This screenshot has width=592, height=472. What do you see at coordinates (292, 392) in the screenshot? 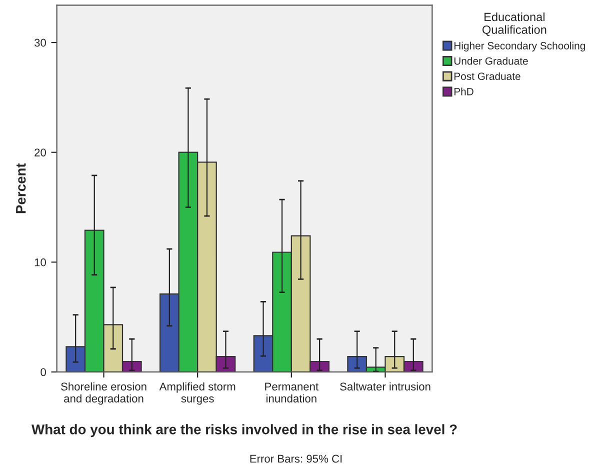
I see `x-tick-label: Permanent inundation` at bounding box center [292, 392].